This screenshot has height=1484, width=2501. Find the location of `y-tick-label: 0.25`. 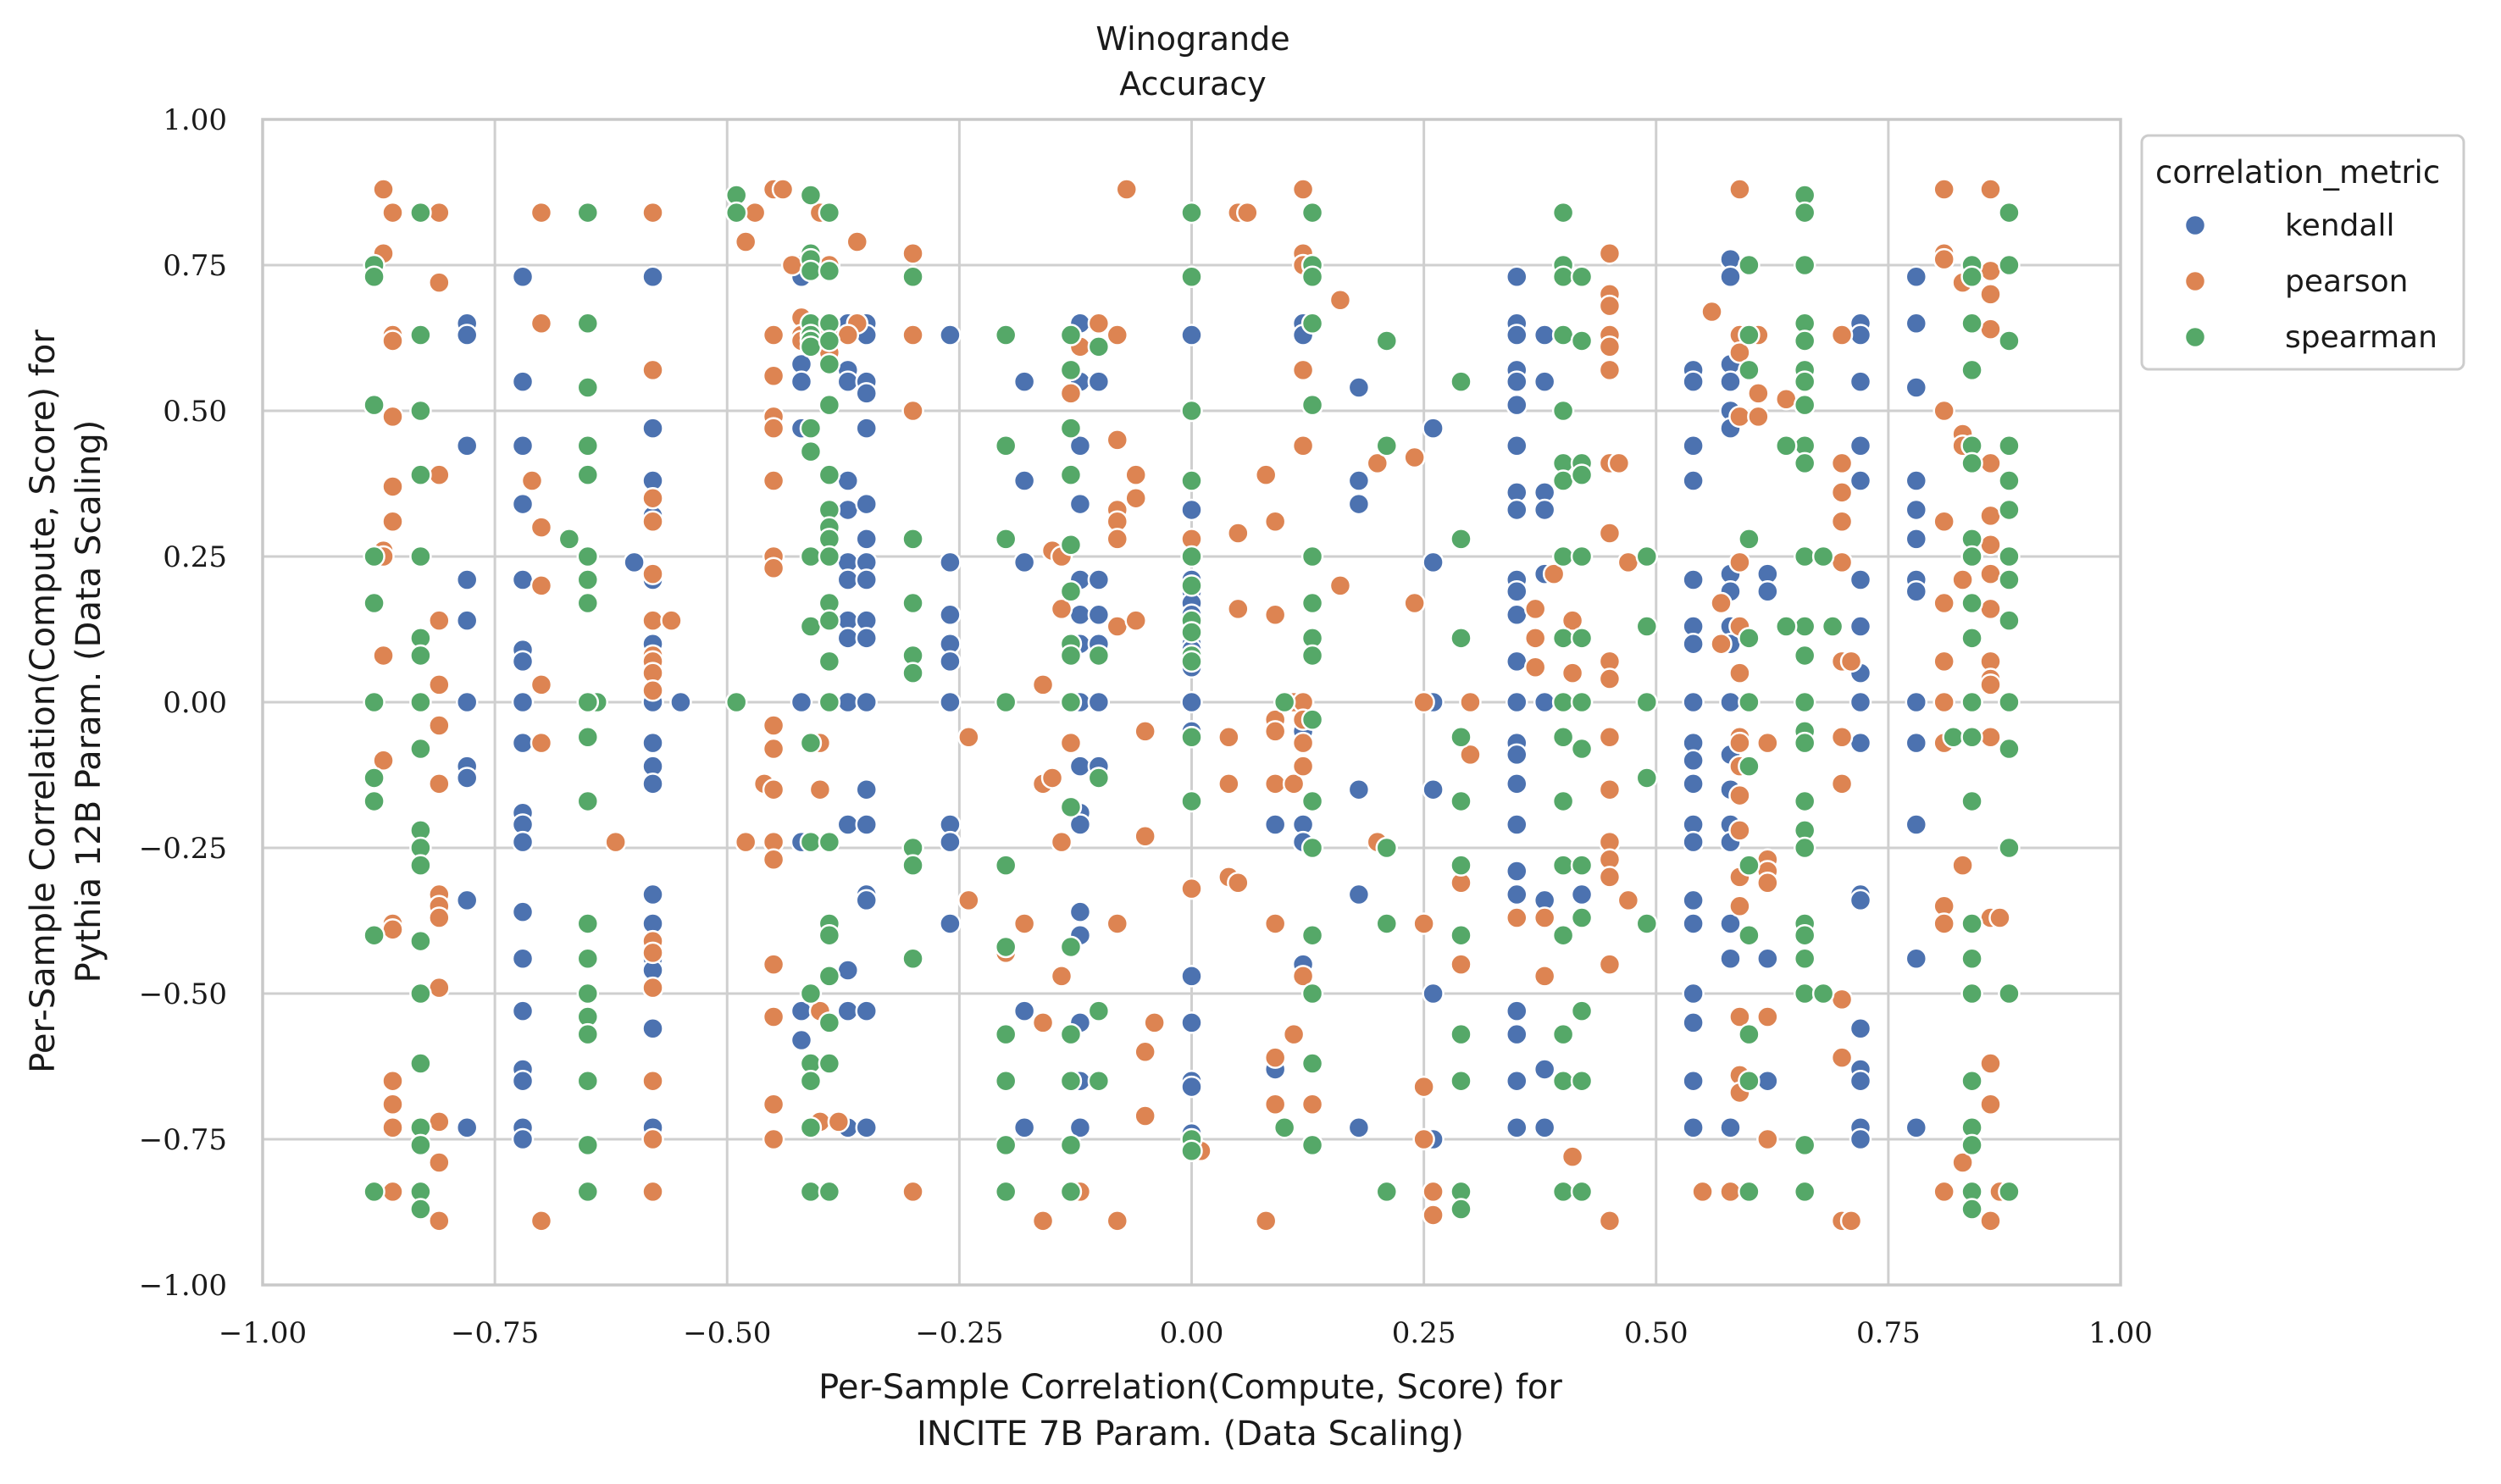

y-tick-label: 0.25 is located at coordinates (195, 557).